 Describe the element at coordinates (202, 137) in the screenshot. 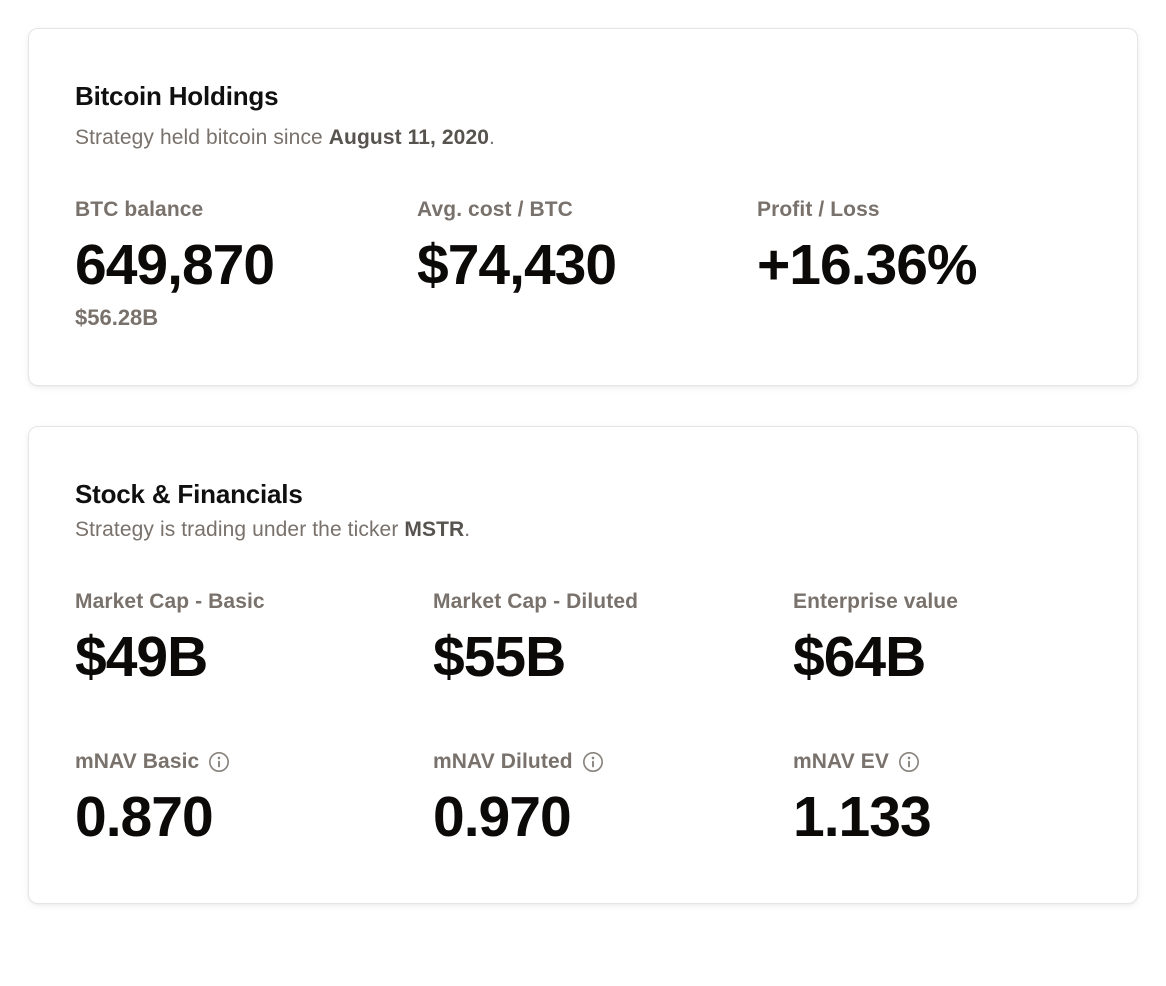

I see `subtitle-text: Strategy held bitcoin since` at that location.